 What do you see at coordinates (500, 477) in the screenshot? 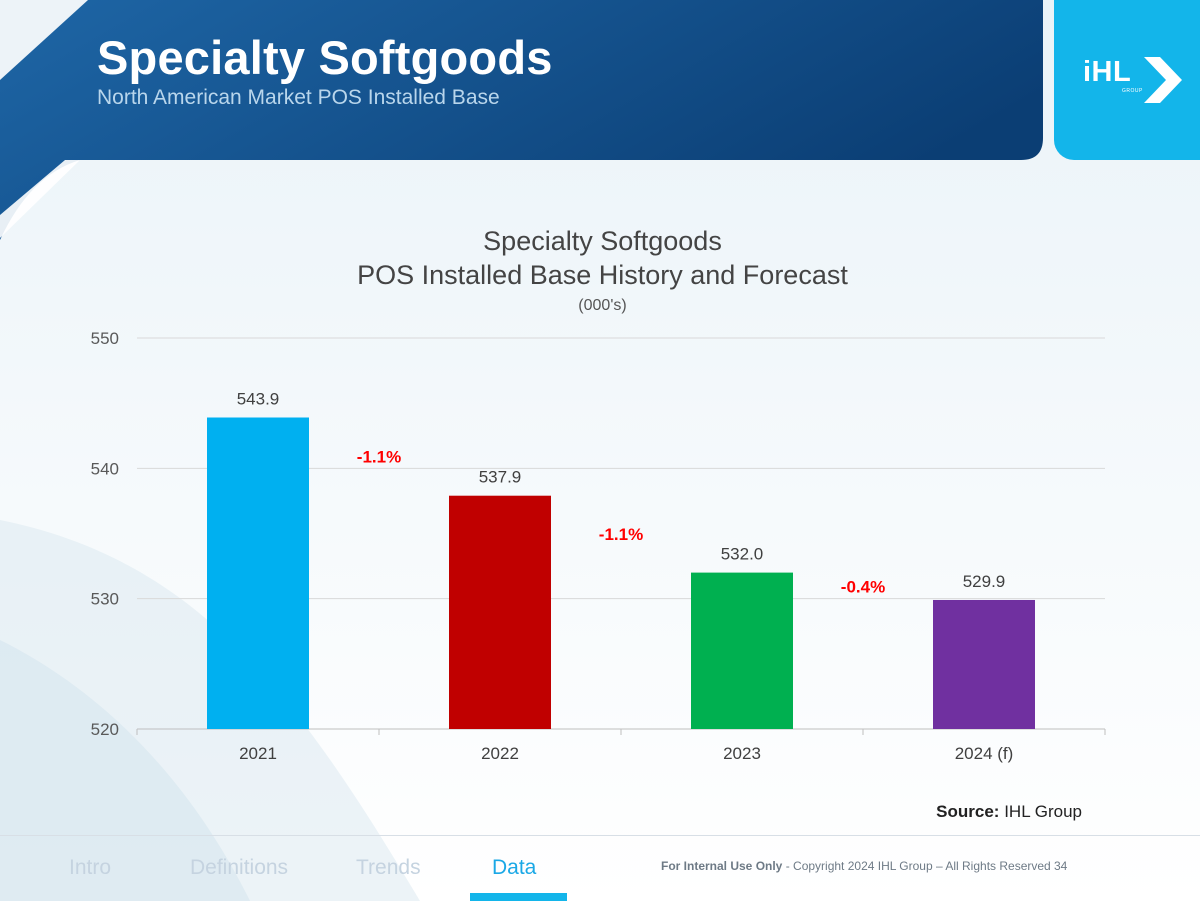
I see `bar-value-label: 537.9` at bounding box center [500, 477].